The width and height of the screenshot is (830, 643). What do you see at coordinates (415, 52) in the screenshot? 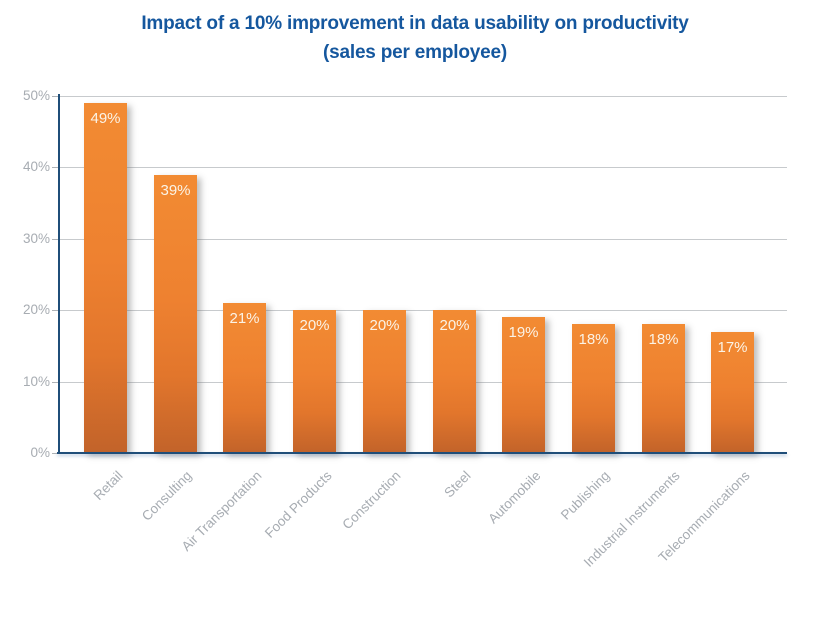
I see `chart-subtitle: (sales per employee)` at bounding box center [415, 52].